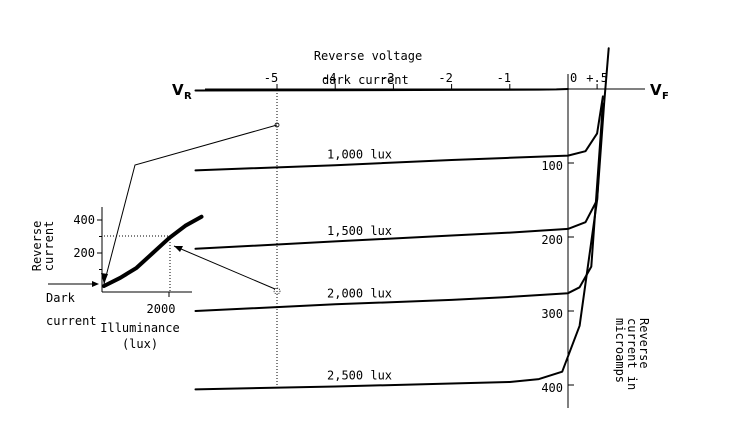 The width and height of the screenshot is (729, 433). I want to click on series-label-2-500-lux: 2,500 lux, so click(359, 376).